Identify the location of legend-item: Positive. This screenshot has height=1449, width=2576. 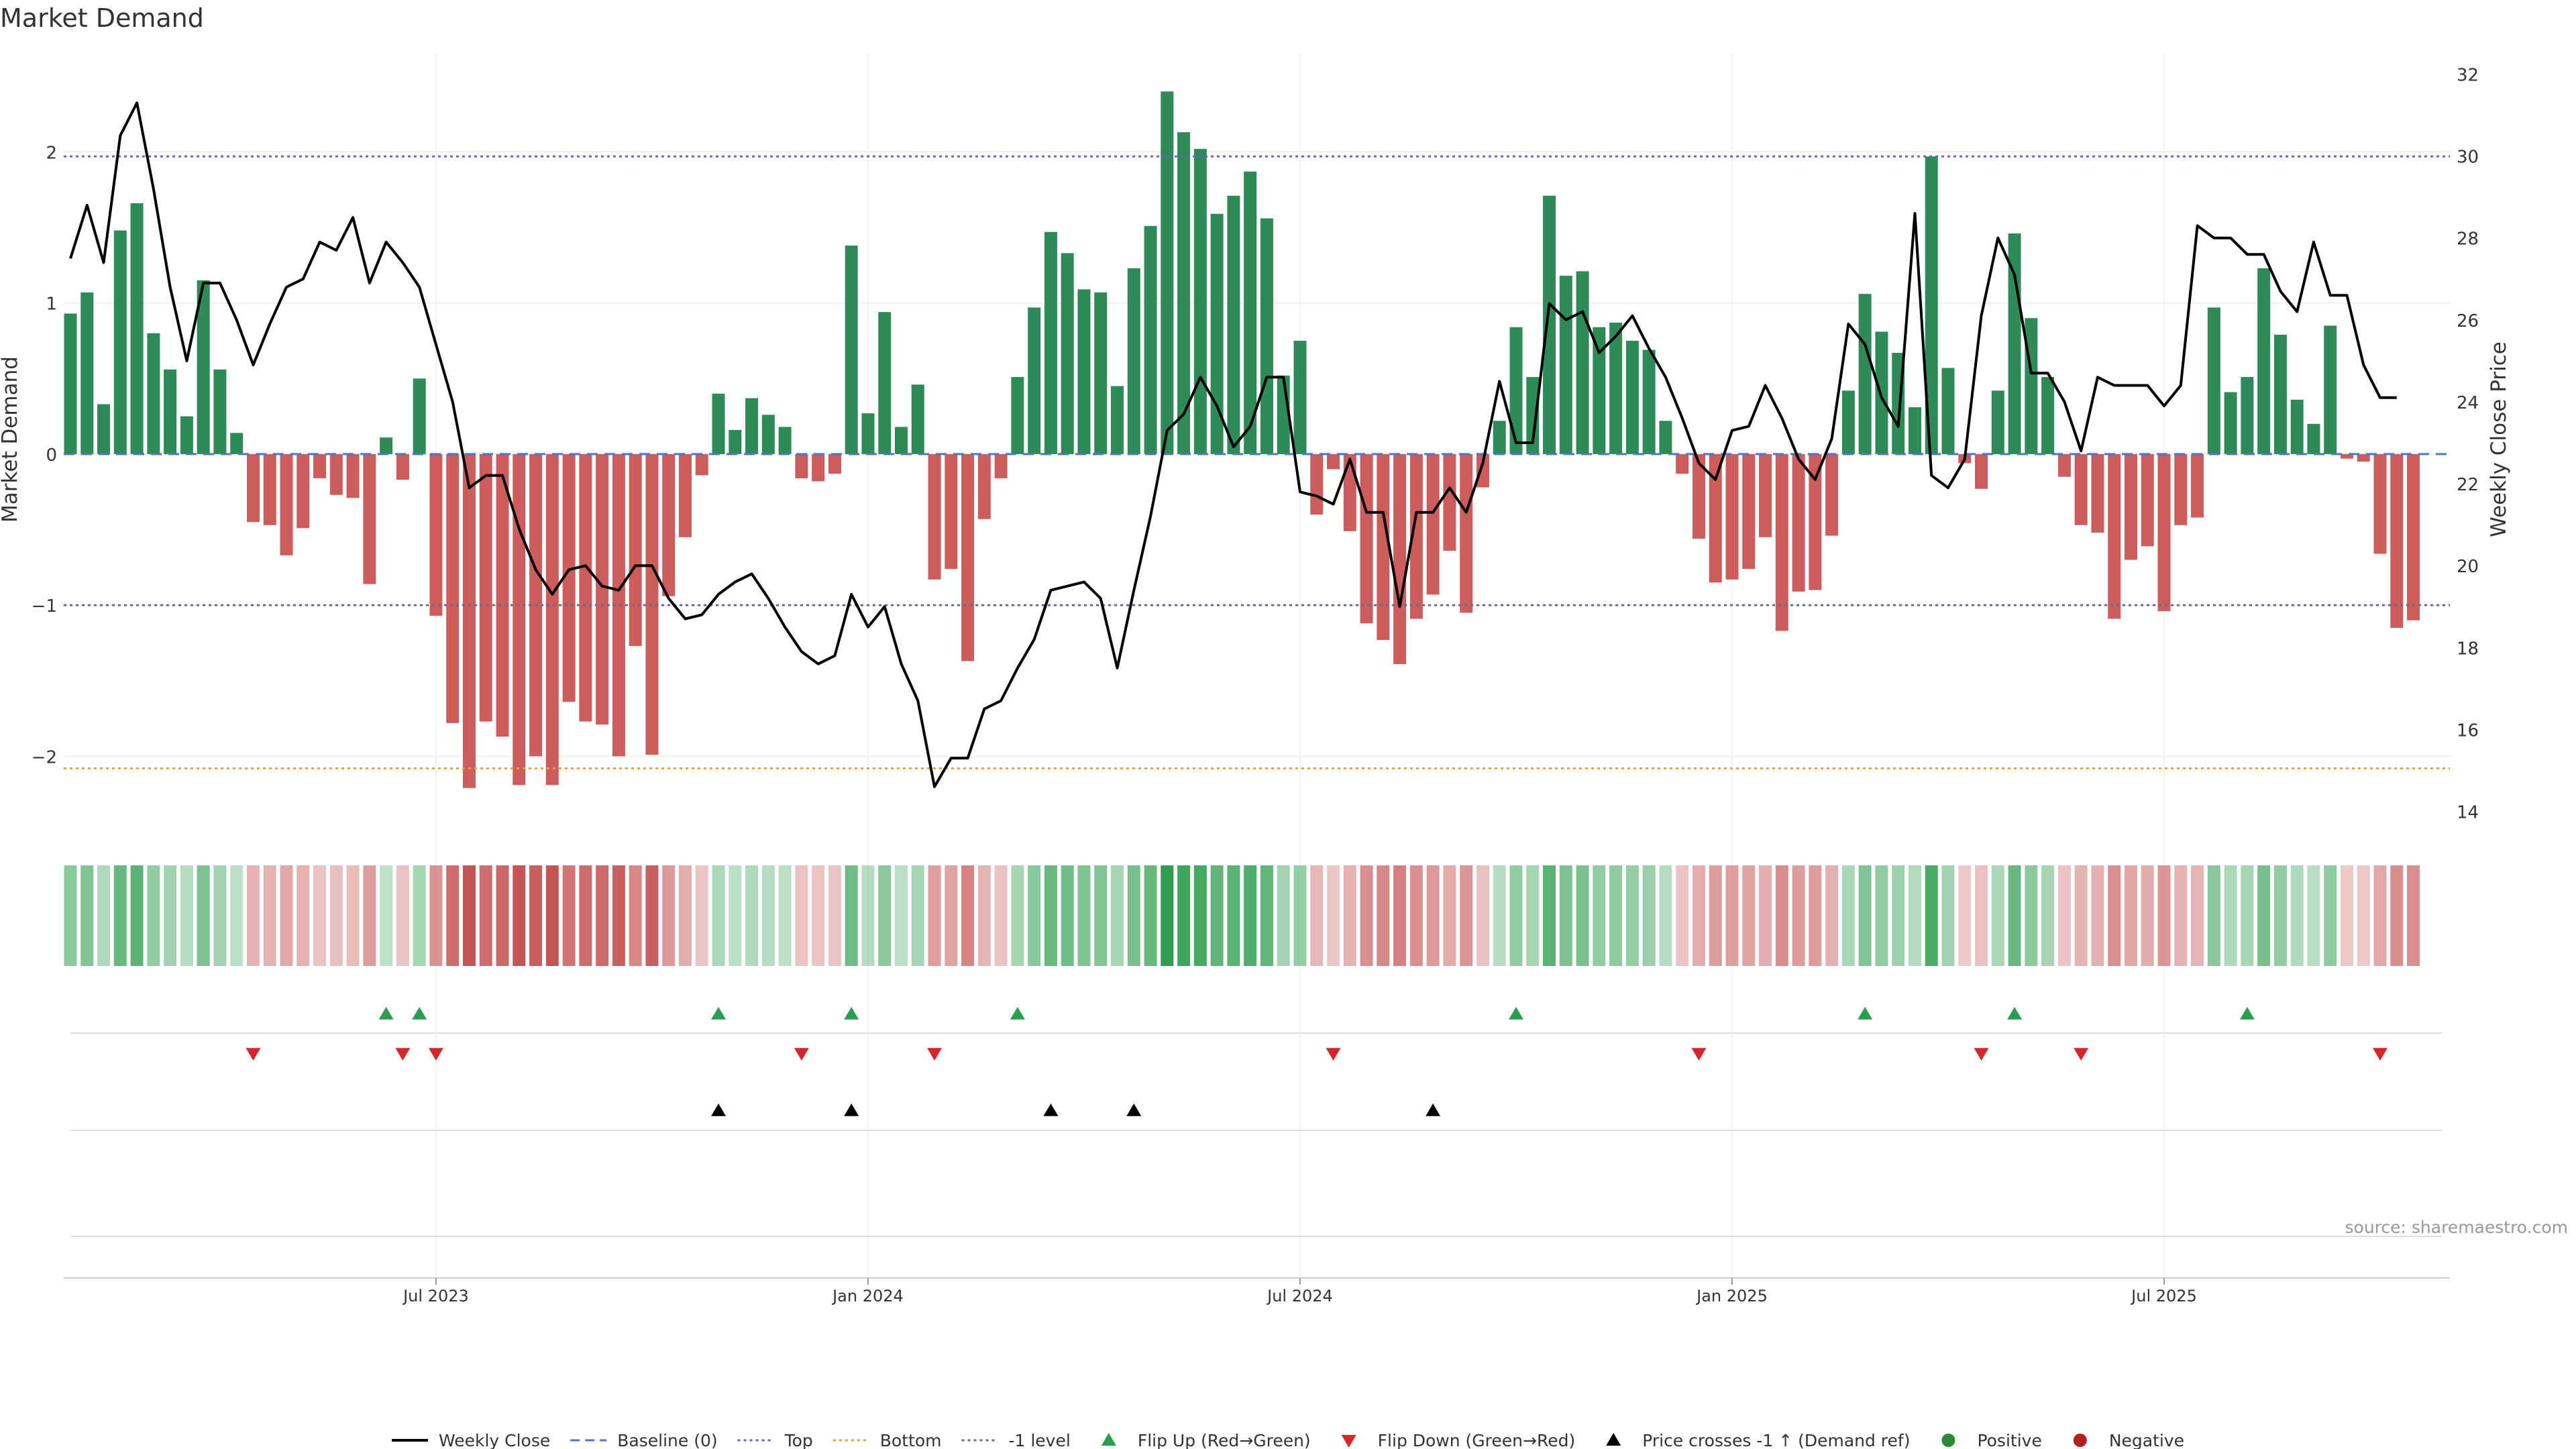
(1991, 1440).